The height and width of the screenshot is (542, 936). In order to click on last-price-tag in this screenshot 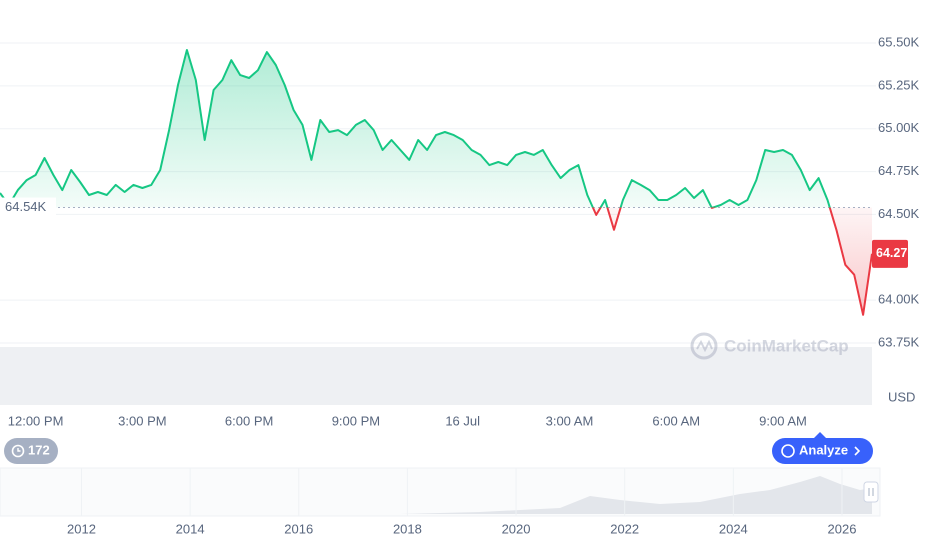, I will do `click(890, 253)`.